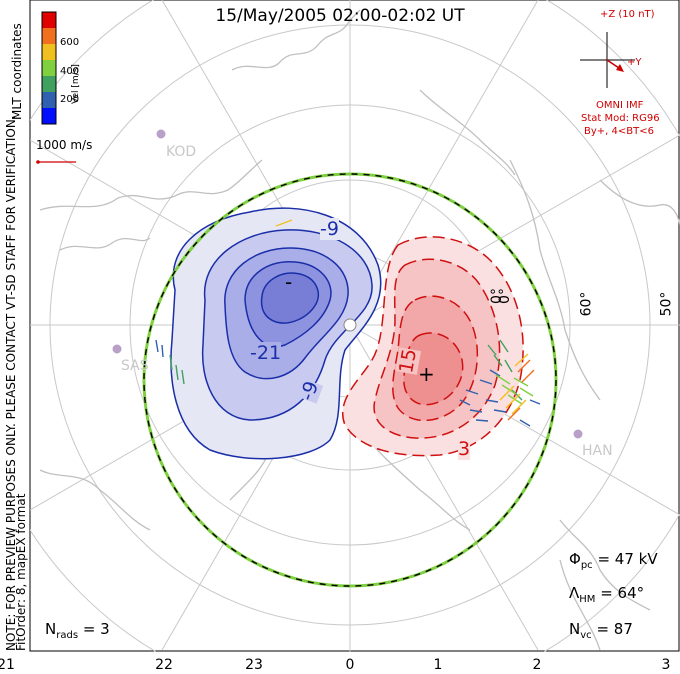  Describe the element at coordinates (181, 152) in the screenshot. I see `site-label-kod: KOD` at that location.